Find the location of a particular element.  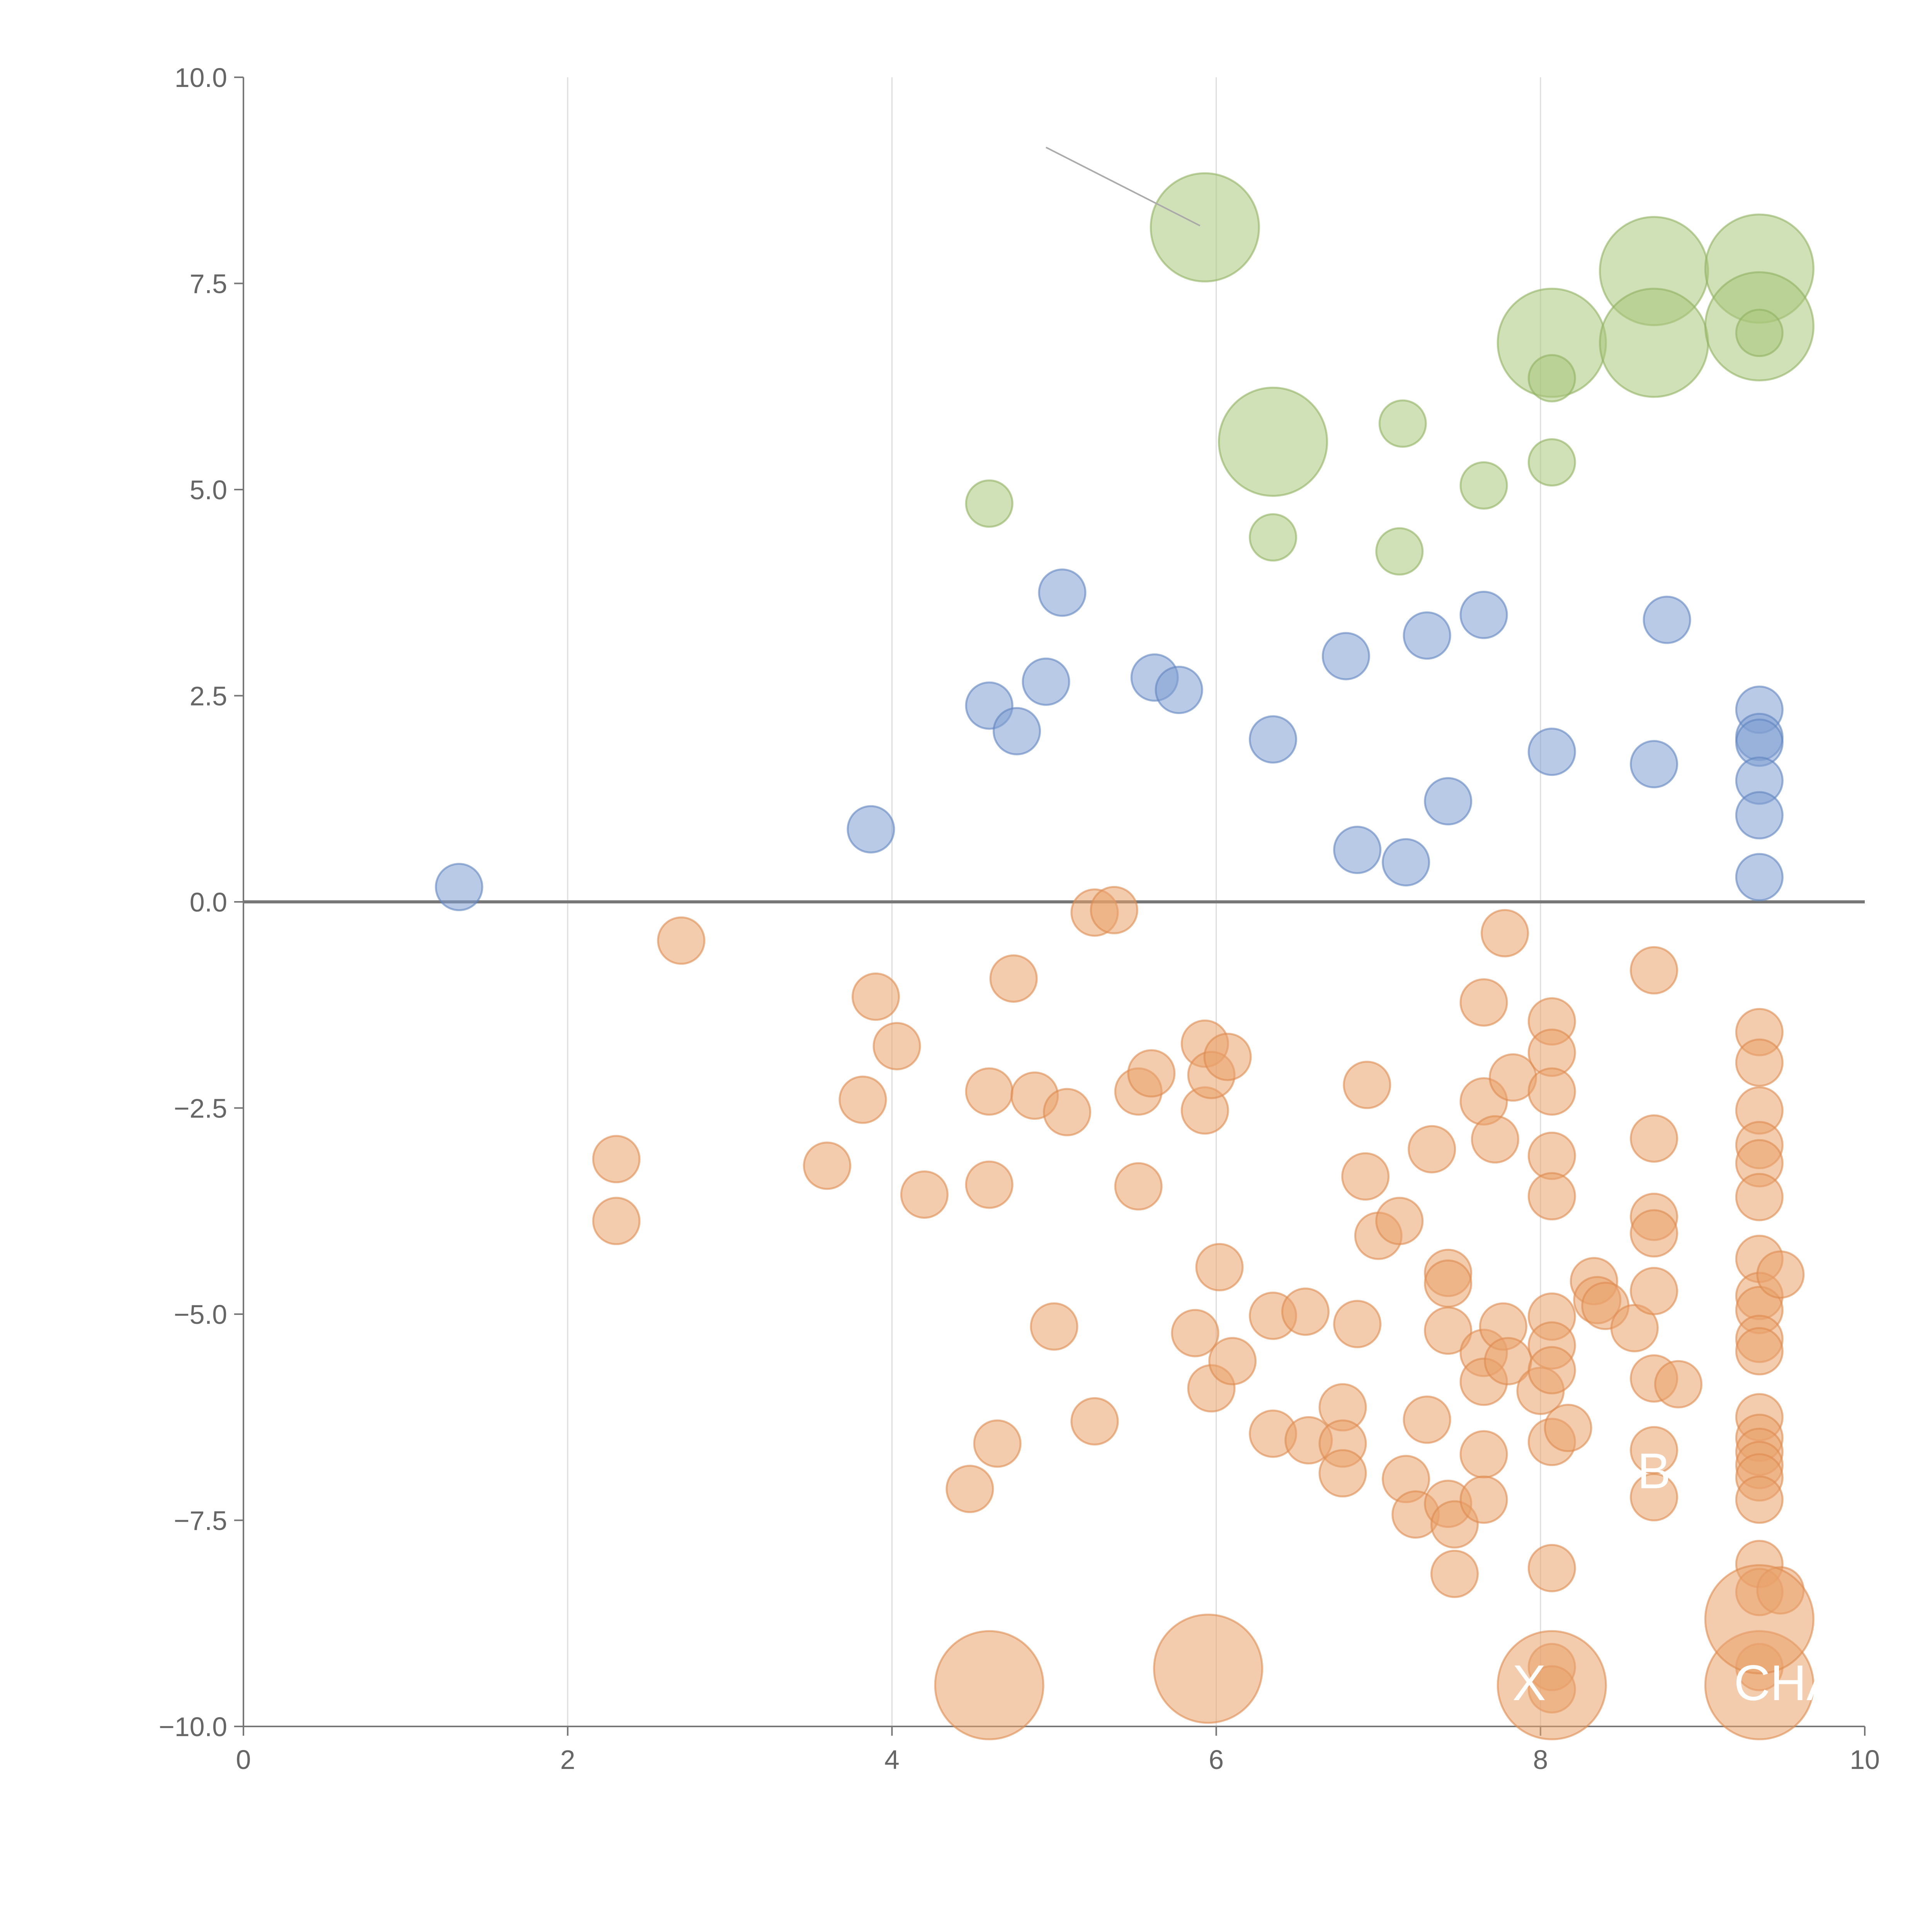

point-label: B is located at coordinates (1654, 1470).